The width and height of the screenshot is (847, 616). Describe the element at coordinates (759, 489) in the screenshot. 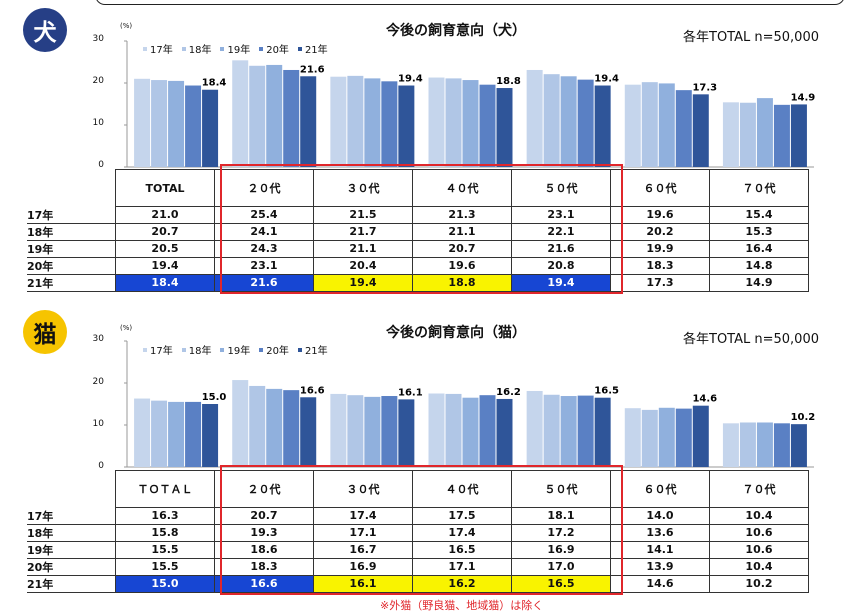

I see `column-header: ７０代` at that location.